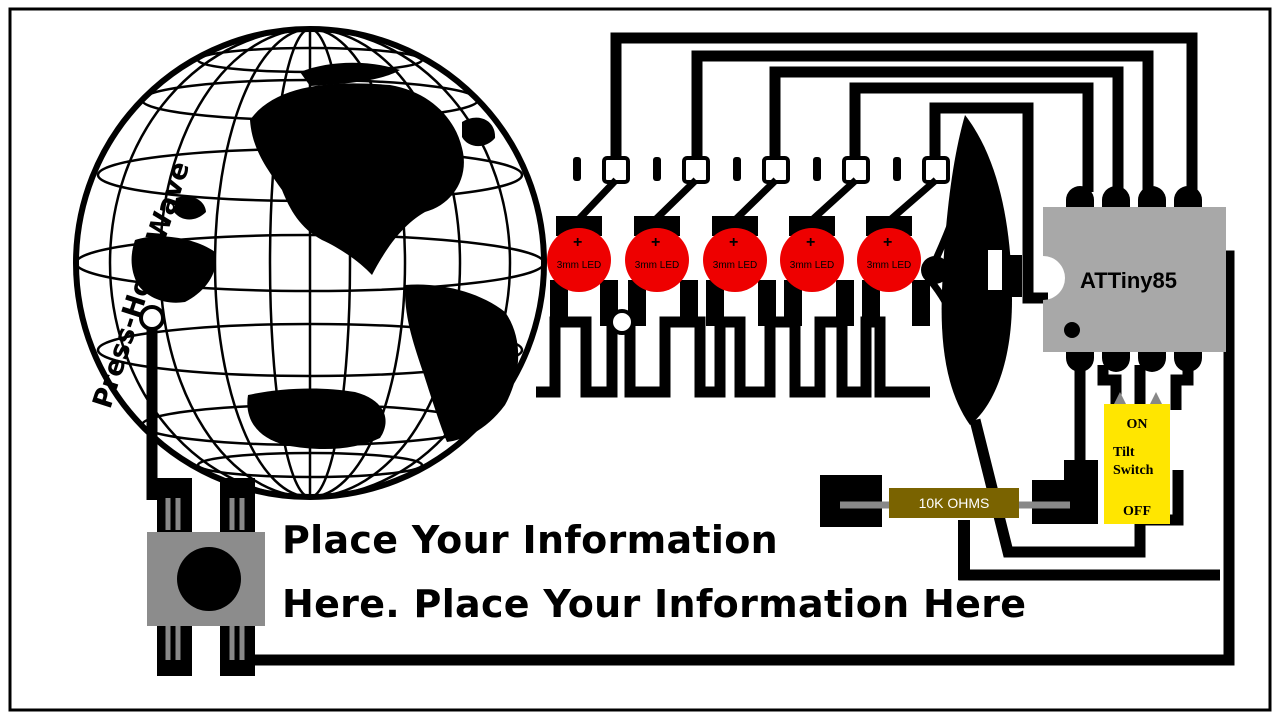 This screenshot has height=720, width=1280. Describe the element at coordinates (655, 242) in the screenshot. I see `led-2-polarity: +` at that location.